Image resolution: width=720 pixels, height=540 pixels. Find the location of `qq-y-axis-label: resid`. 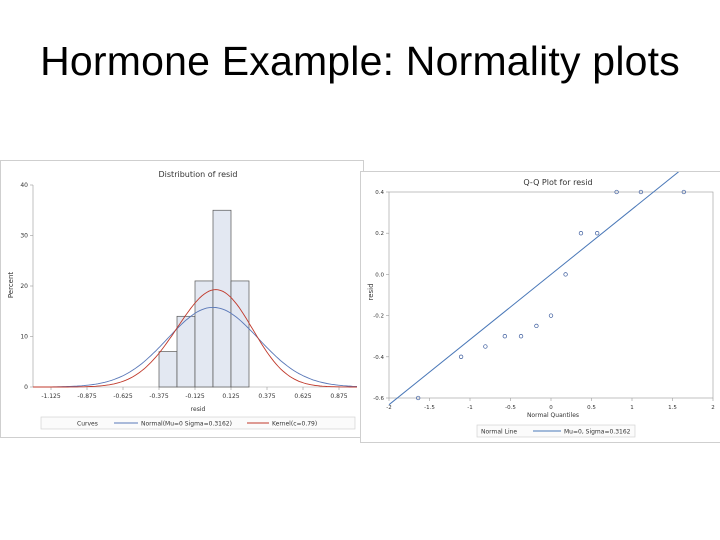

qq-y-axis-label: resid is located at coordinates (371, 291).